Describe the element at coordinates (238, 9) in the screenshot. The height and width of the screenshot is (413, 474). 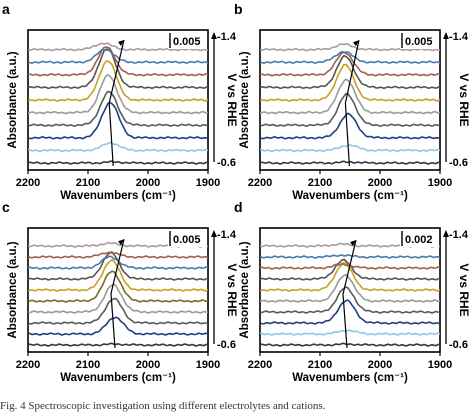
I see `panel-letter: b` at that location.